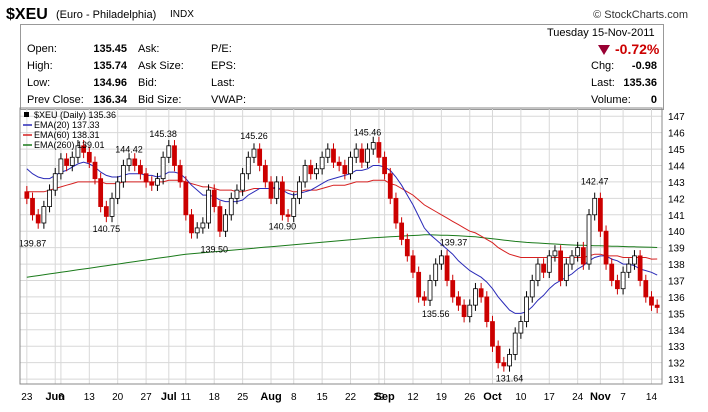  Describe the element at coordinates (342, 256) in the screenshot. I see `ema260-line` at that location.